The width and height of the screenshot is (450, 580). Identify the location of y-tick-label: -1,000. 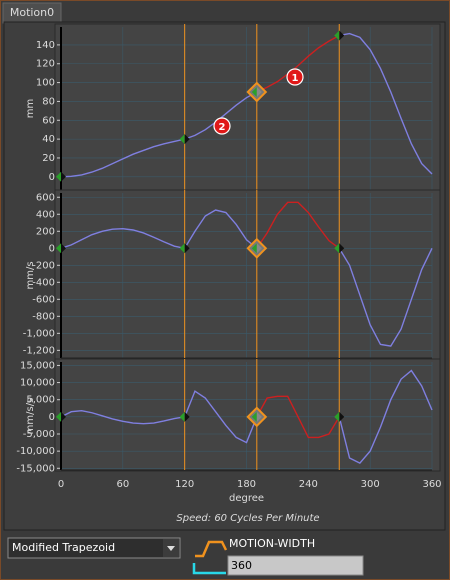
(39, 333).